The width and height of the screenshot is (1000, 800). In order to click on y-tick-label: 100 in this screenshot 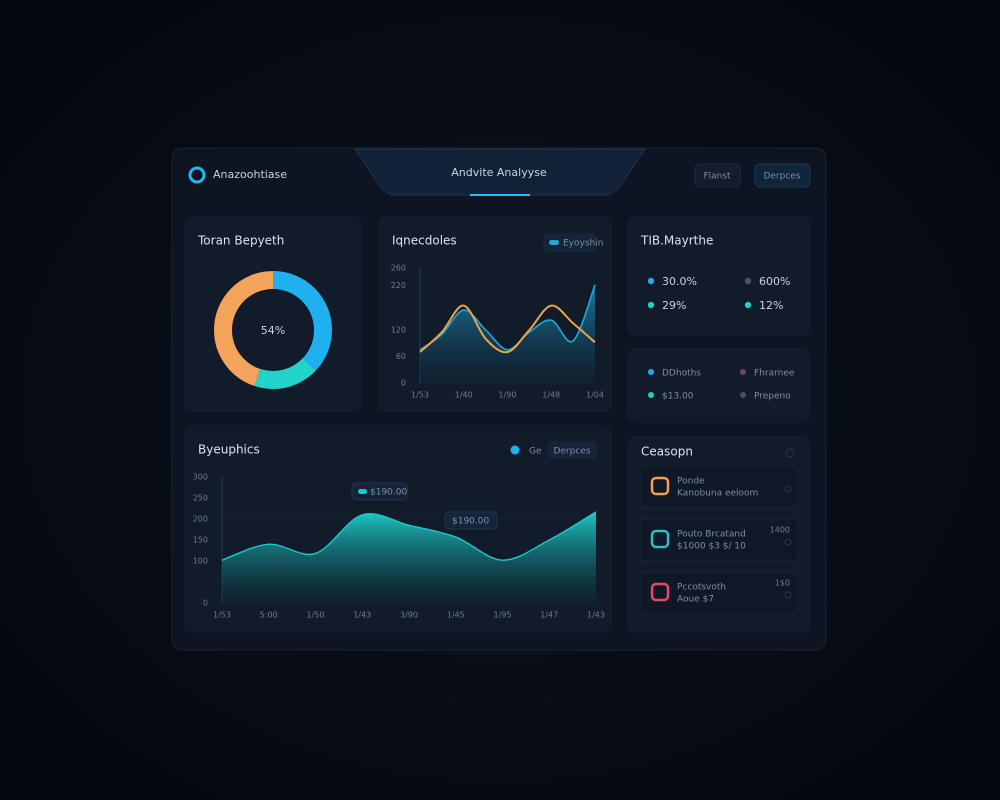, I will do `click(200, 561)`.